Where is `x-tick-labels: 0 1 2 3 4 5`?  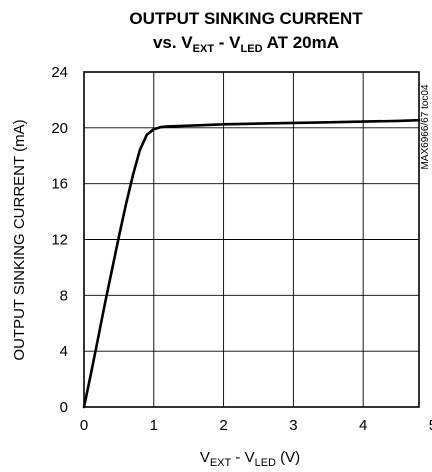
x-tick-labels: 0 1 2 3 4 5 is located at coordinates (256, 425).